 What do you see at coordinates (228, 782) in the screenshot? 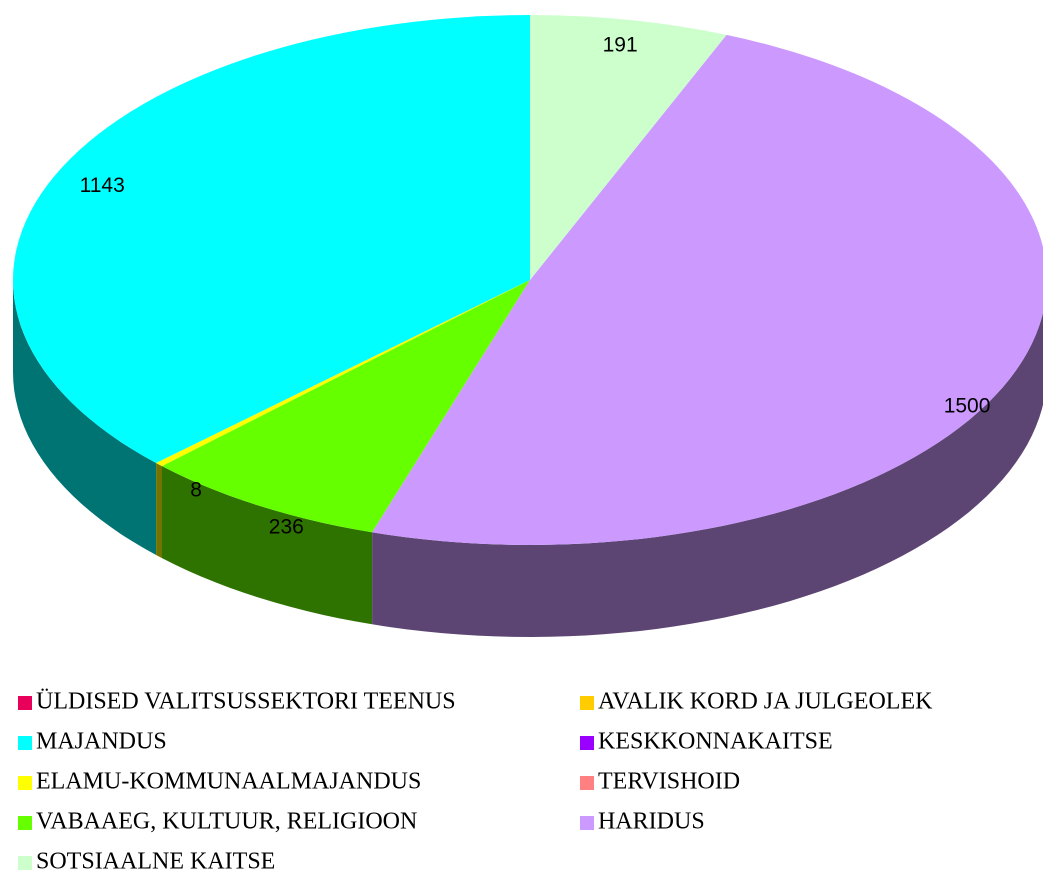
I see `legend-label: ELAMU-KOMMUNAALMAJANDUS` at bounding box center [228, 782].